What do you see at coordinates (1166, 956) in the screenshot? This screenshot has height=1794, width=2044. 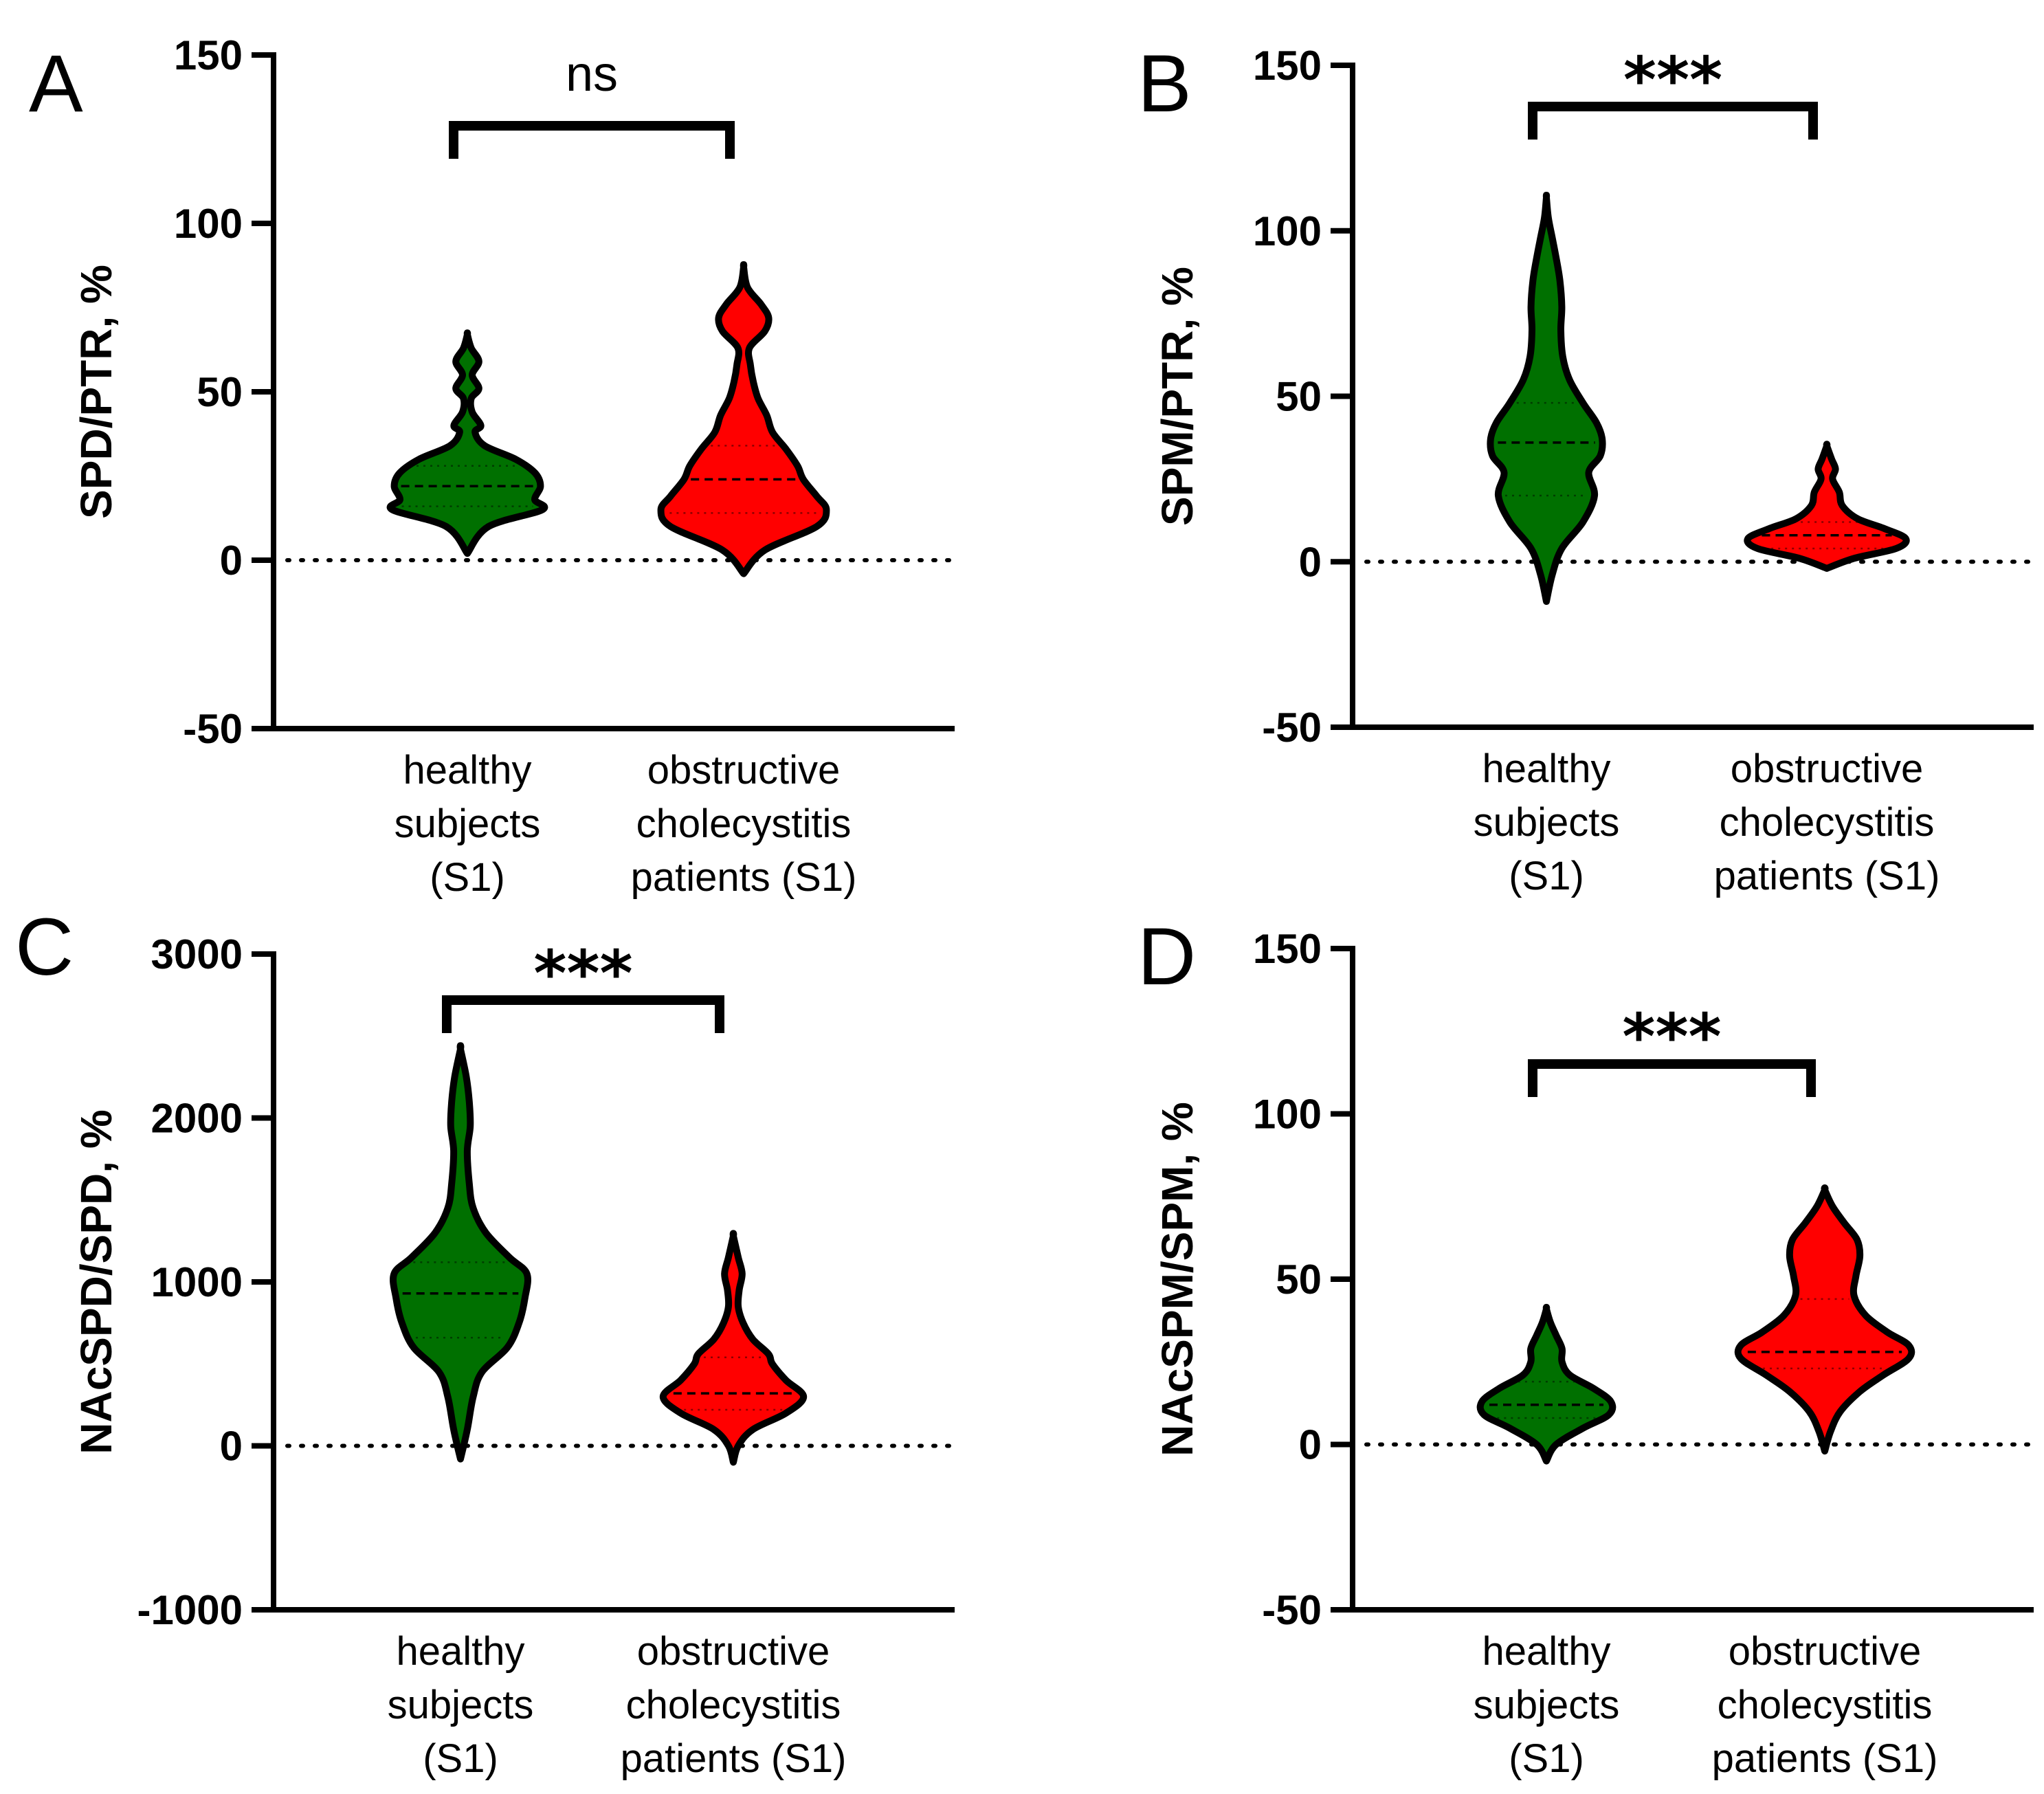 I see `panel-letter: D` at bounding box center [1166, 956].